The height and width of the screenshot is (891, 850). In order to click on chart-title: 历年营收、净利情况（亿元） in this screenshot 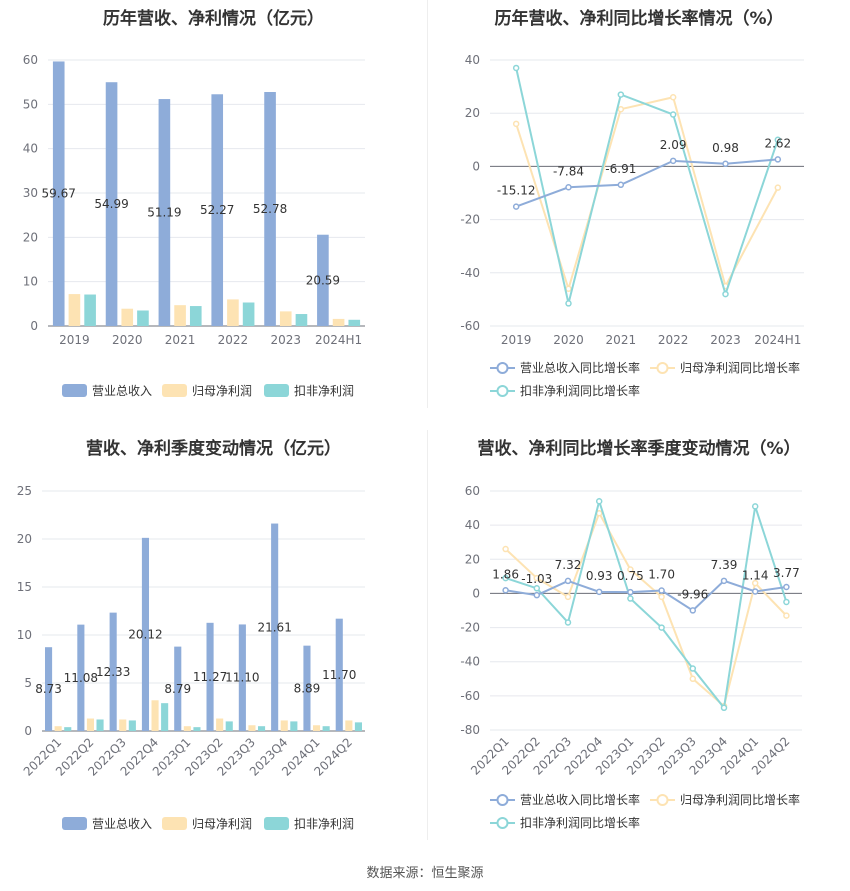, I will do `click(213, 19)`.